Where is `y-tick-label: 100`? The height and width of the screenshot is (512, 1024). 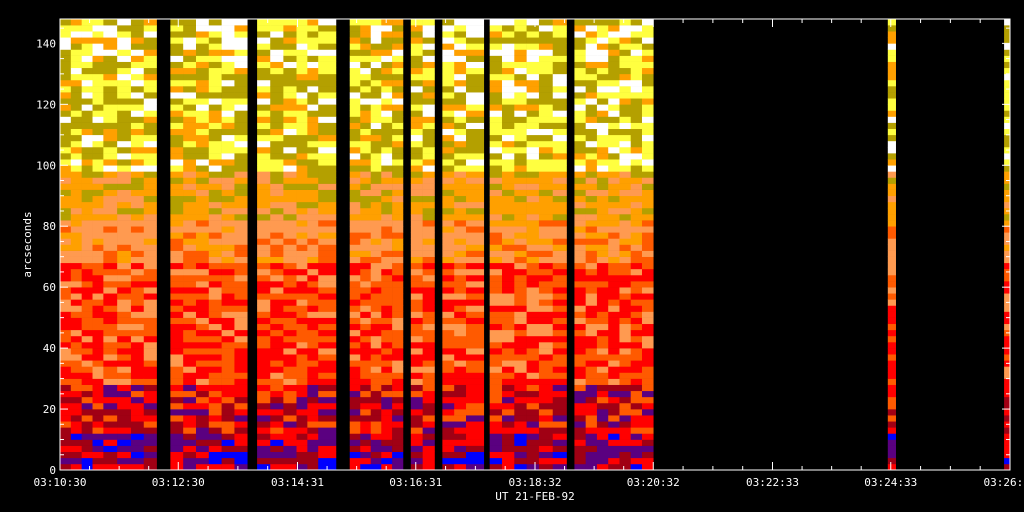 y-tick-label: 100 is located at coordinates (46, 165).